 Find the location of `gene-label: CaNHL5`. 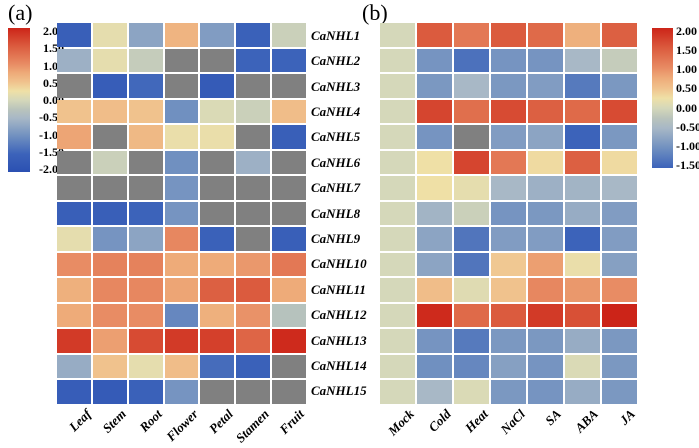

gene-label: CaNHL5 is located at coordinates (336, 137).